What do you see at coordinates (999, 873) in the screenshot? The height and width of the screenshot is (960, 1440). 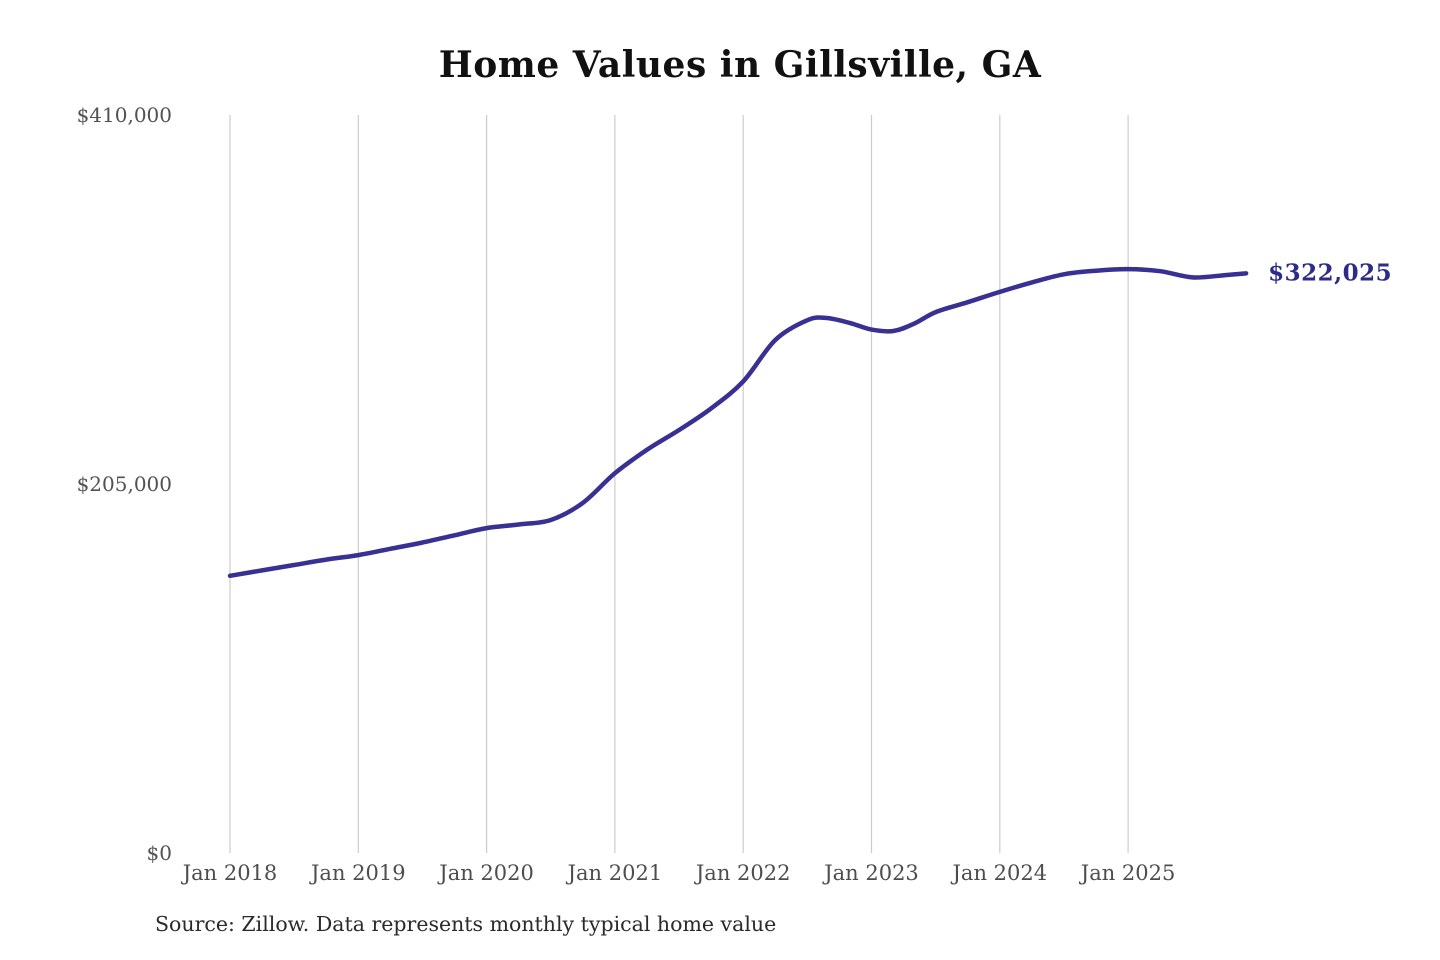 I see `x-axis-tick-label: Jan 2024` at bounding box center [999, 873].